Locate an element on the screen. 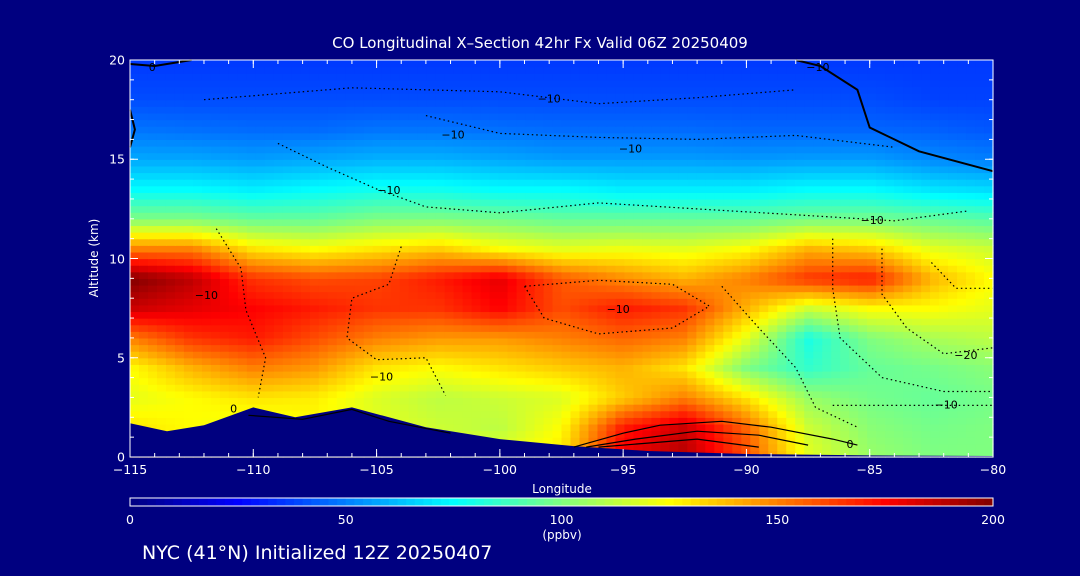  x-axis-label: Longitude is located at coordinates (562, 489).